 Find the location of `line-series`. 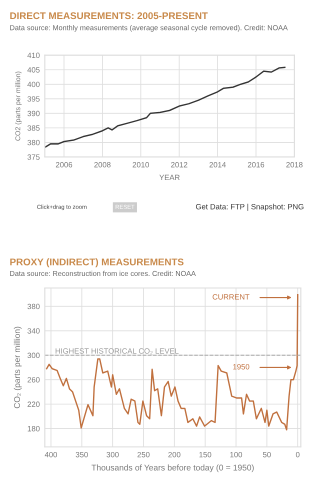

line-series is located at coordinates (165, 107).